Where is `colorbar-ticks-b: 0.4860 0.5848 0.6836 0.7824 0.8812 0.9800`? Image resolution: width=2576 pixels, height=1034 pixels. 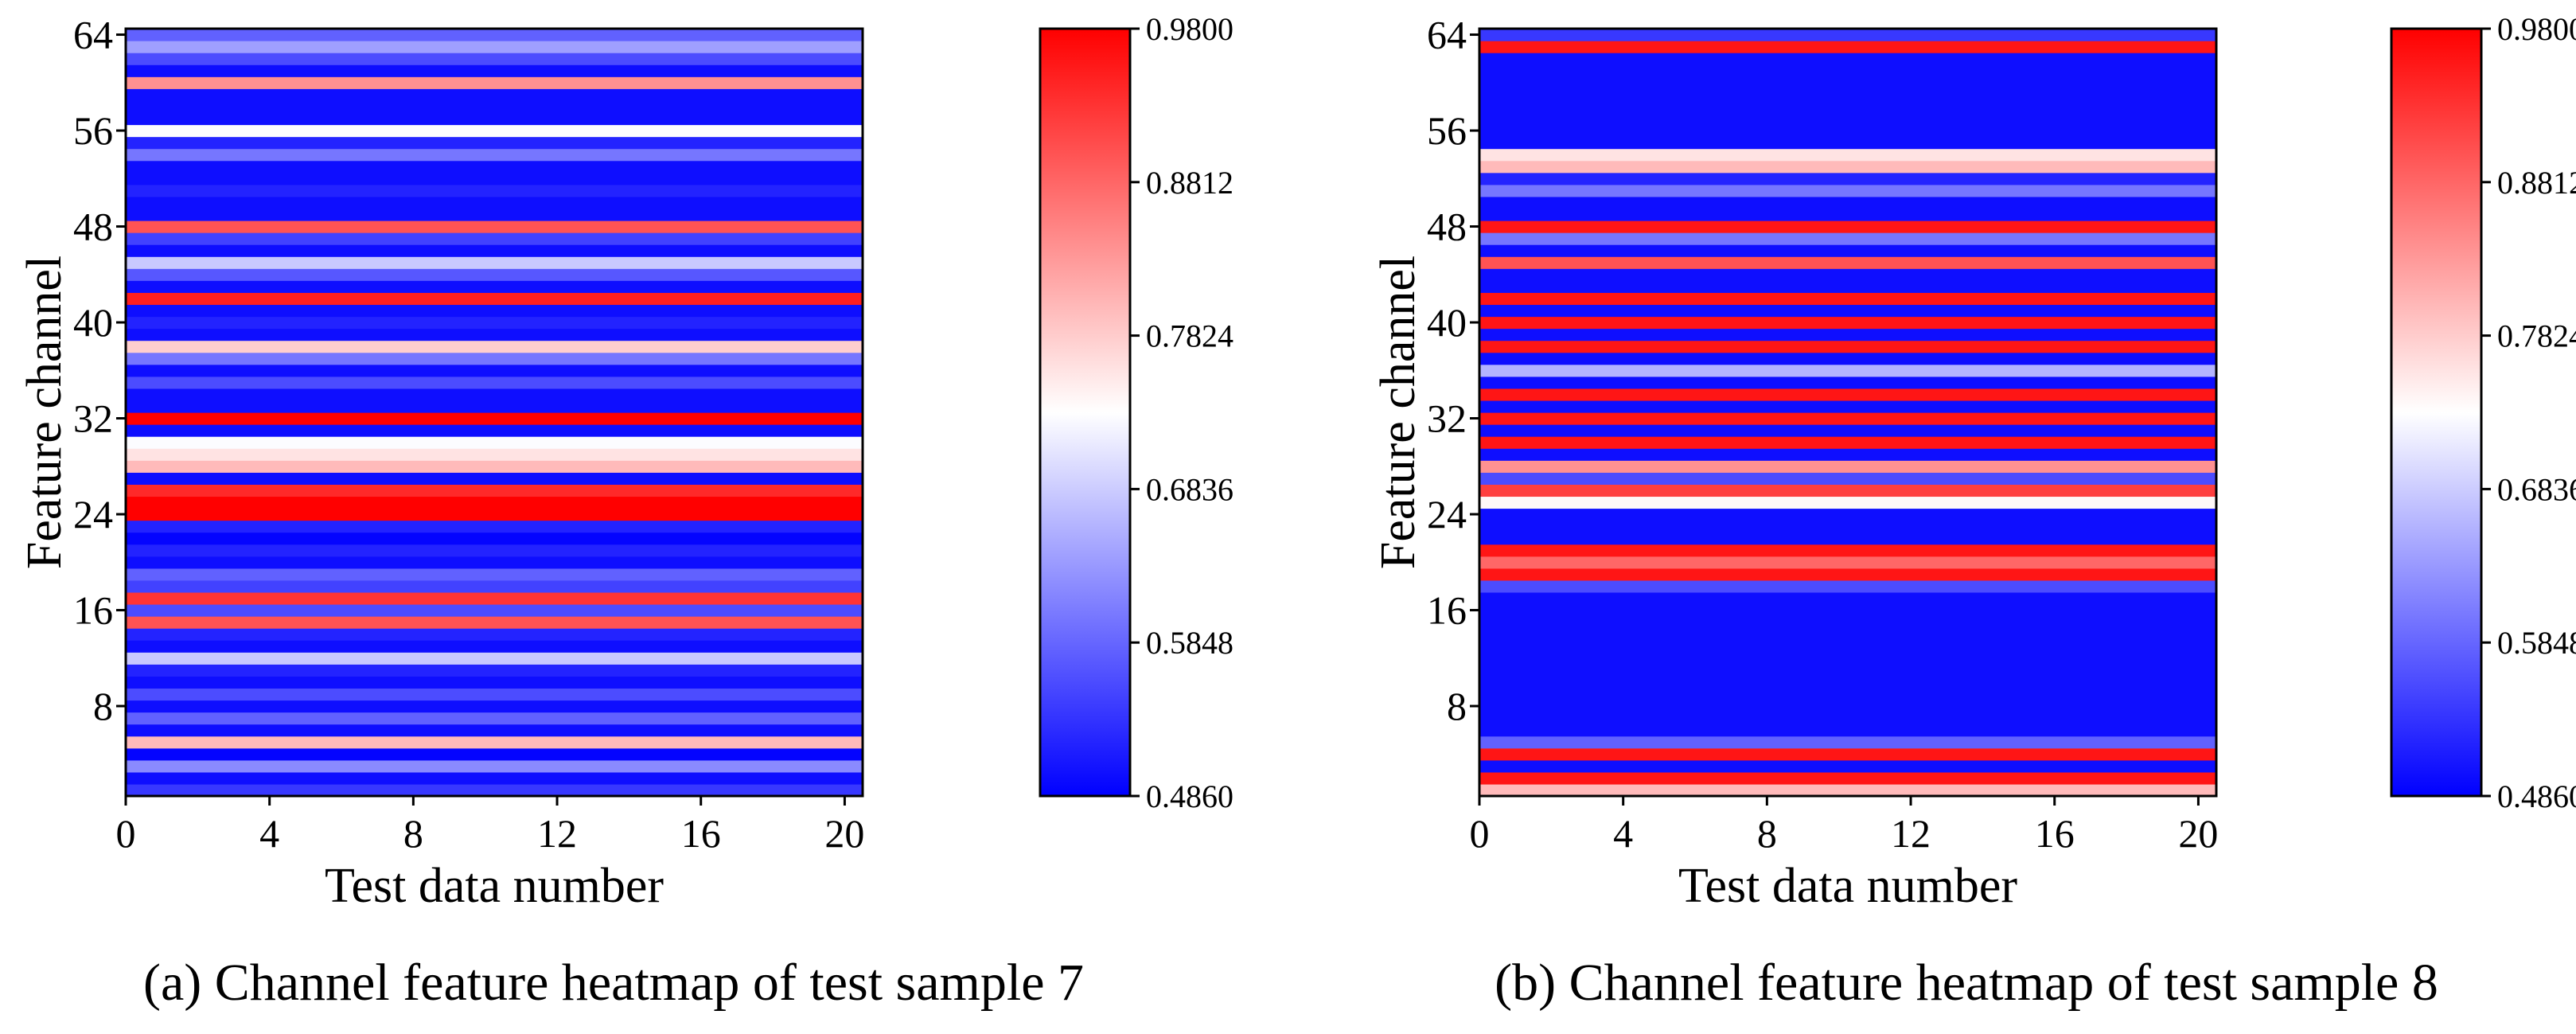
colorbar-ticks-b: 0.4860 0.5848 0.6836 0.7824 0.8812 0.9800 is located at coordinates (2528, 412).